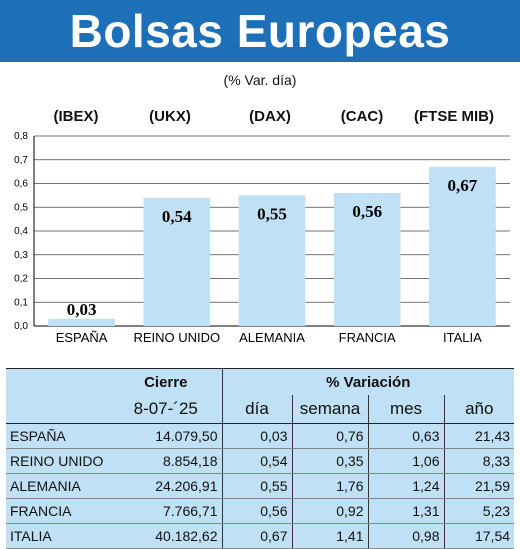 The height and width of the screenshot is (549, 520). What do you see at coordinates (21, 231) in the screenshot?
I see `y-tick-label: 0,4` at bounding box center [21, 231].